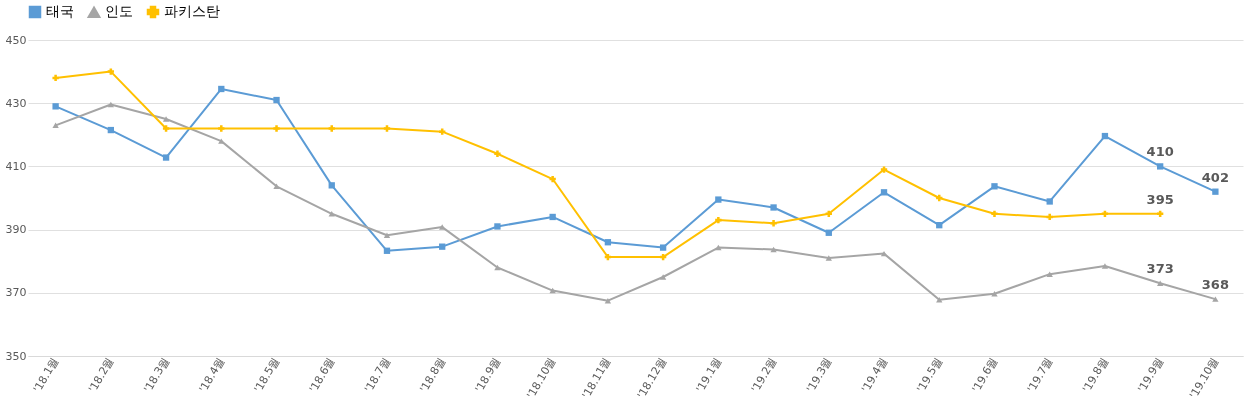 The height and width of the screenshot is (409, 1252). What do you see at coordinates (1160, 269) in the screenshot?
I see `data-label: 373` at bounding box center [1160, 269].